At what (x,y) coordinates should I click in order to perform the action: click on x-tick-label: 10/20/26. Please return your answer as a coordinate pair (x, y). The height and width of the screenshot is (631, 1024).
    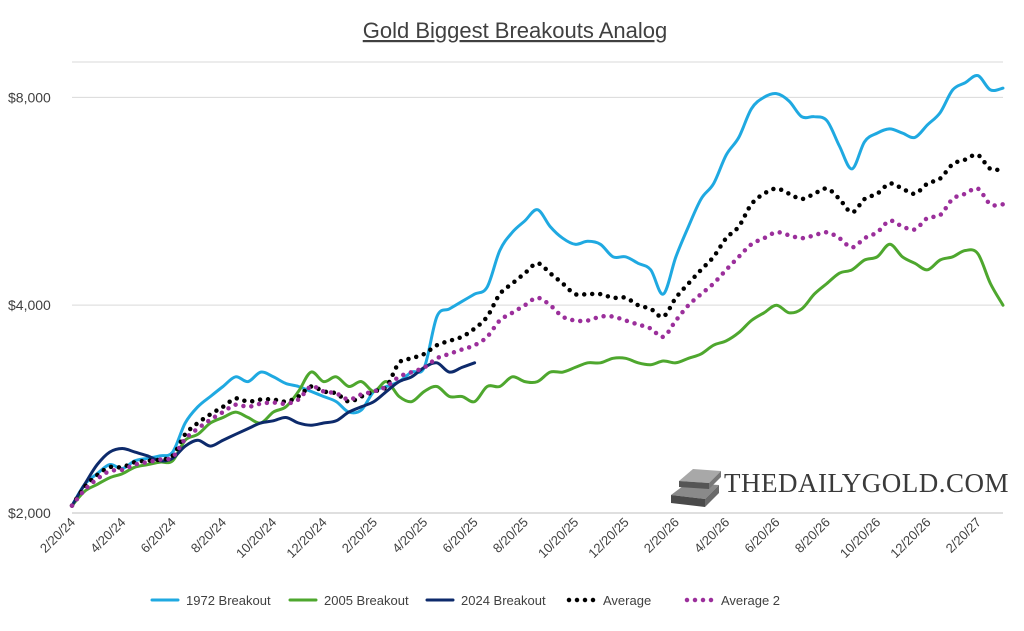
    Looking at the image, I should click on (860, 538).